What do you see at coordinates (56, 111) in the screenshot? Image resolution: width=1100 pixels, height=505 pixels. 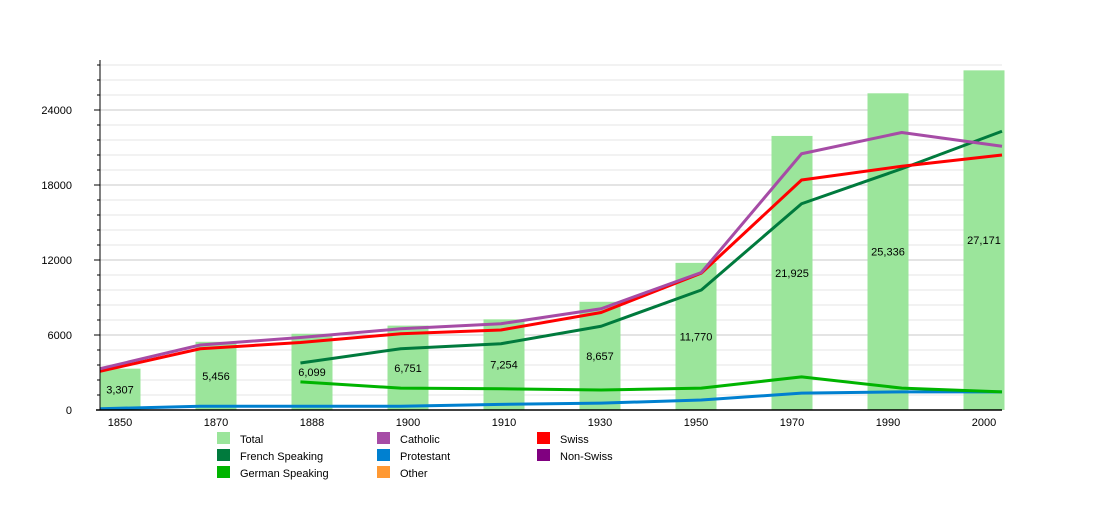 I see `y-tick-label: 24000` at bounding box center [56, 111].